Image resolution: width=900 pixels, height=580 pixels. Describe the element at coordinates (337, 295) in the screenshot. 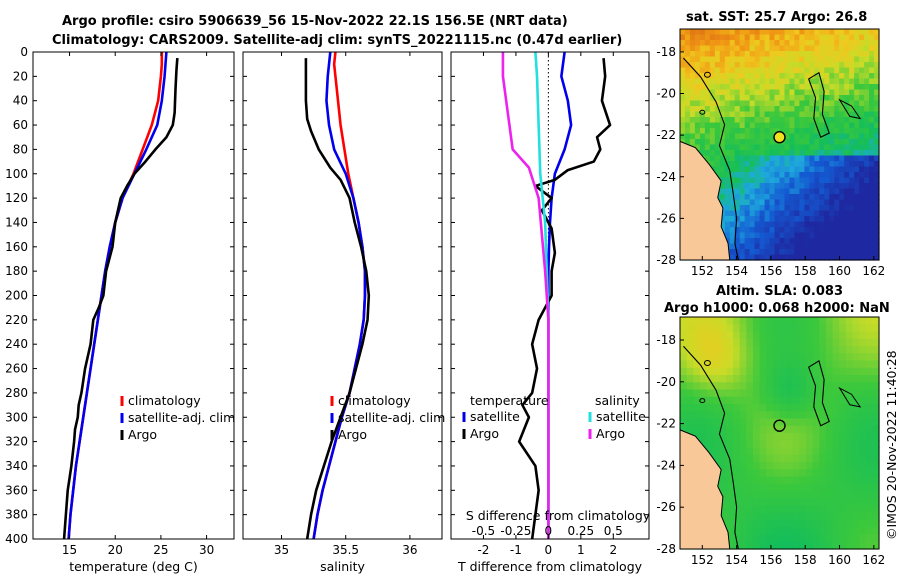

I see `salinity-series-group` at that location.